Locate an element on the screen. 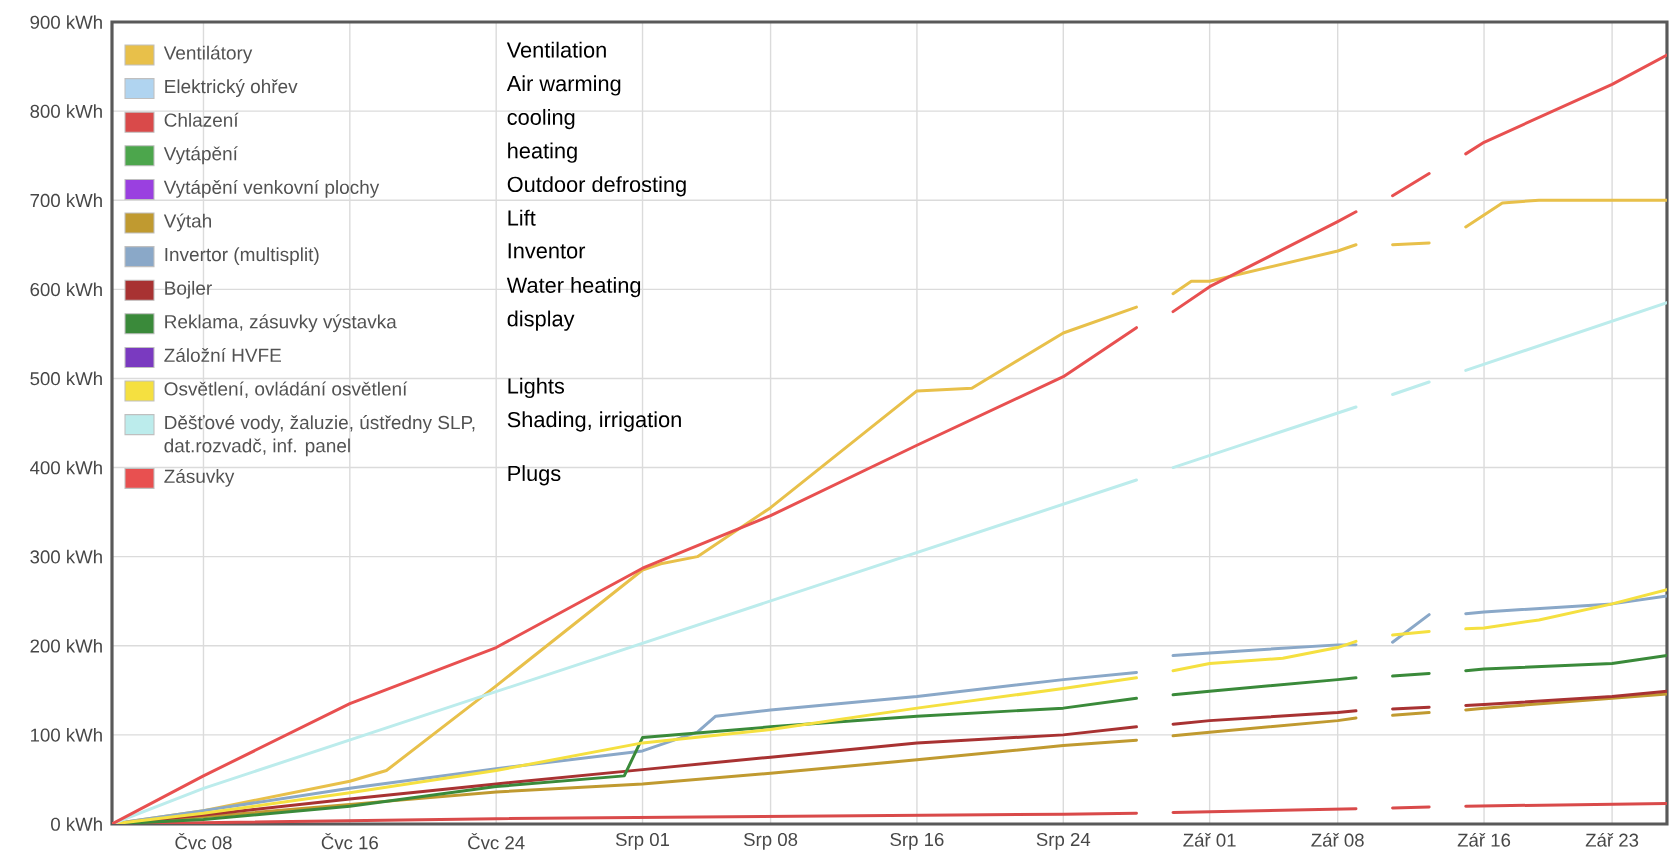 The image size is (1671, 855). annotation: Inventor is located at coordinates (547, 251).